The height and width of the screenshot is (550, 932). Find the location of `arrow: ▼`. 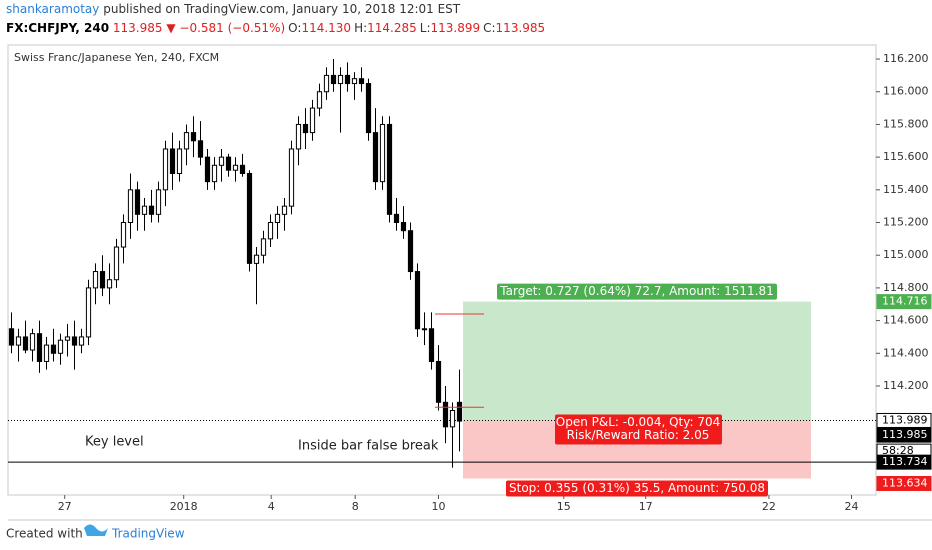

arrow: ▼ is located at coordinates (171, 28).